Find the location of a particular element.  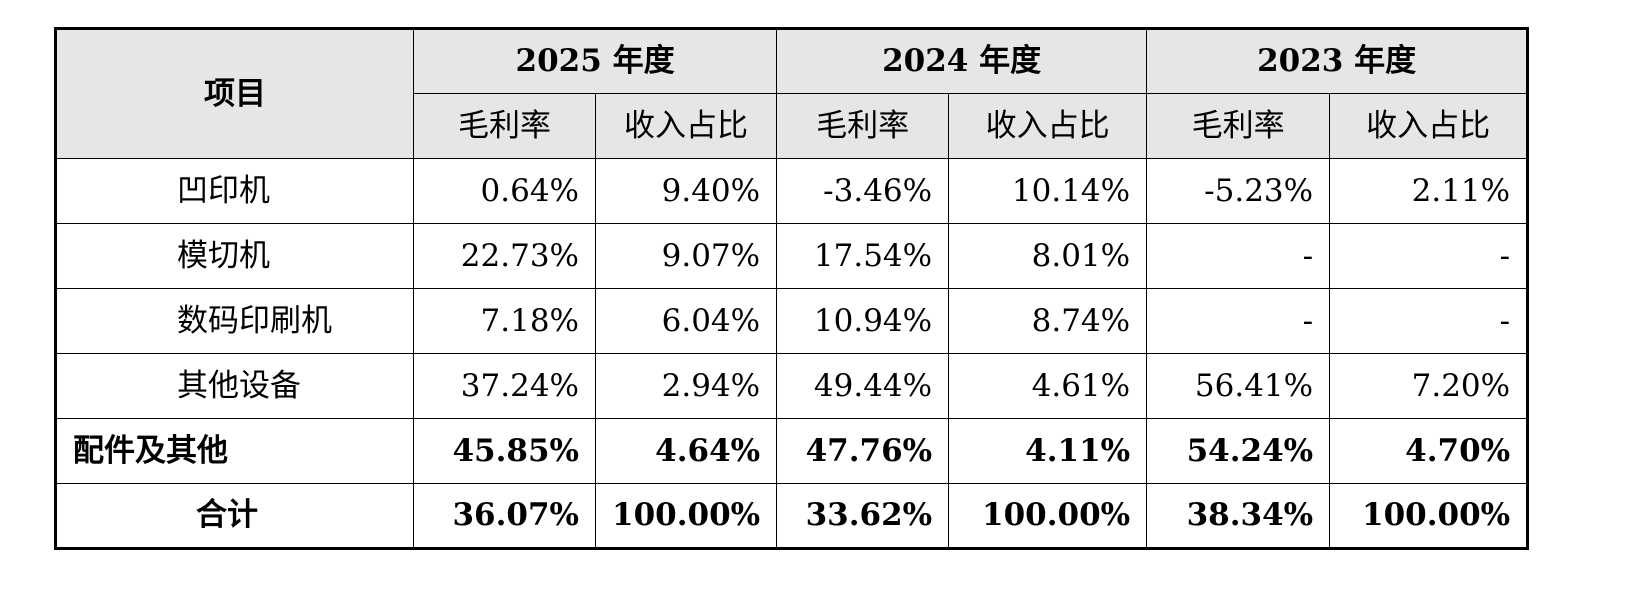

header-row-metrics: 毛利率 收入占比 毛利率 收入占比 毛利率 收入占比 is located at coordinates (792, 126).